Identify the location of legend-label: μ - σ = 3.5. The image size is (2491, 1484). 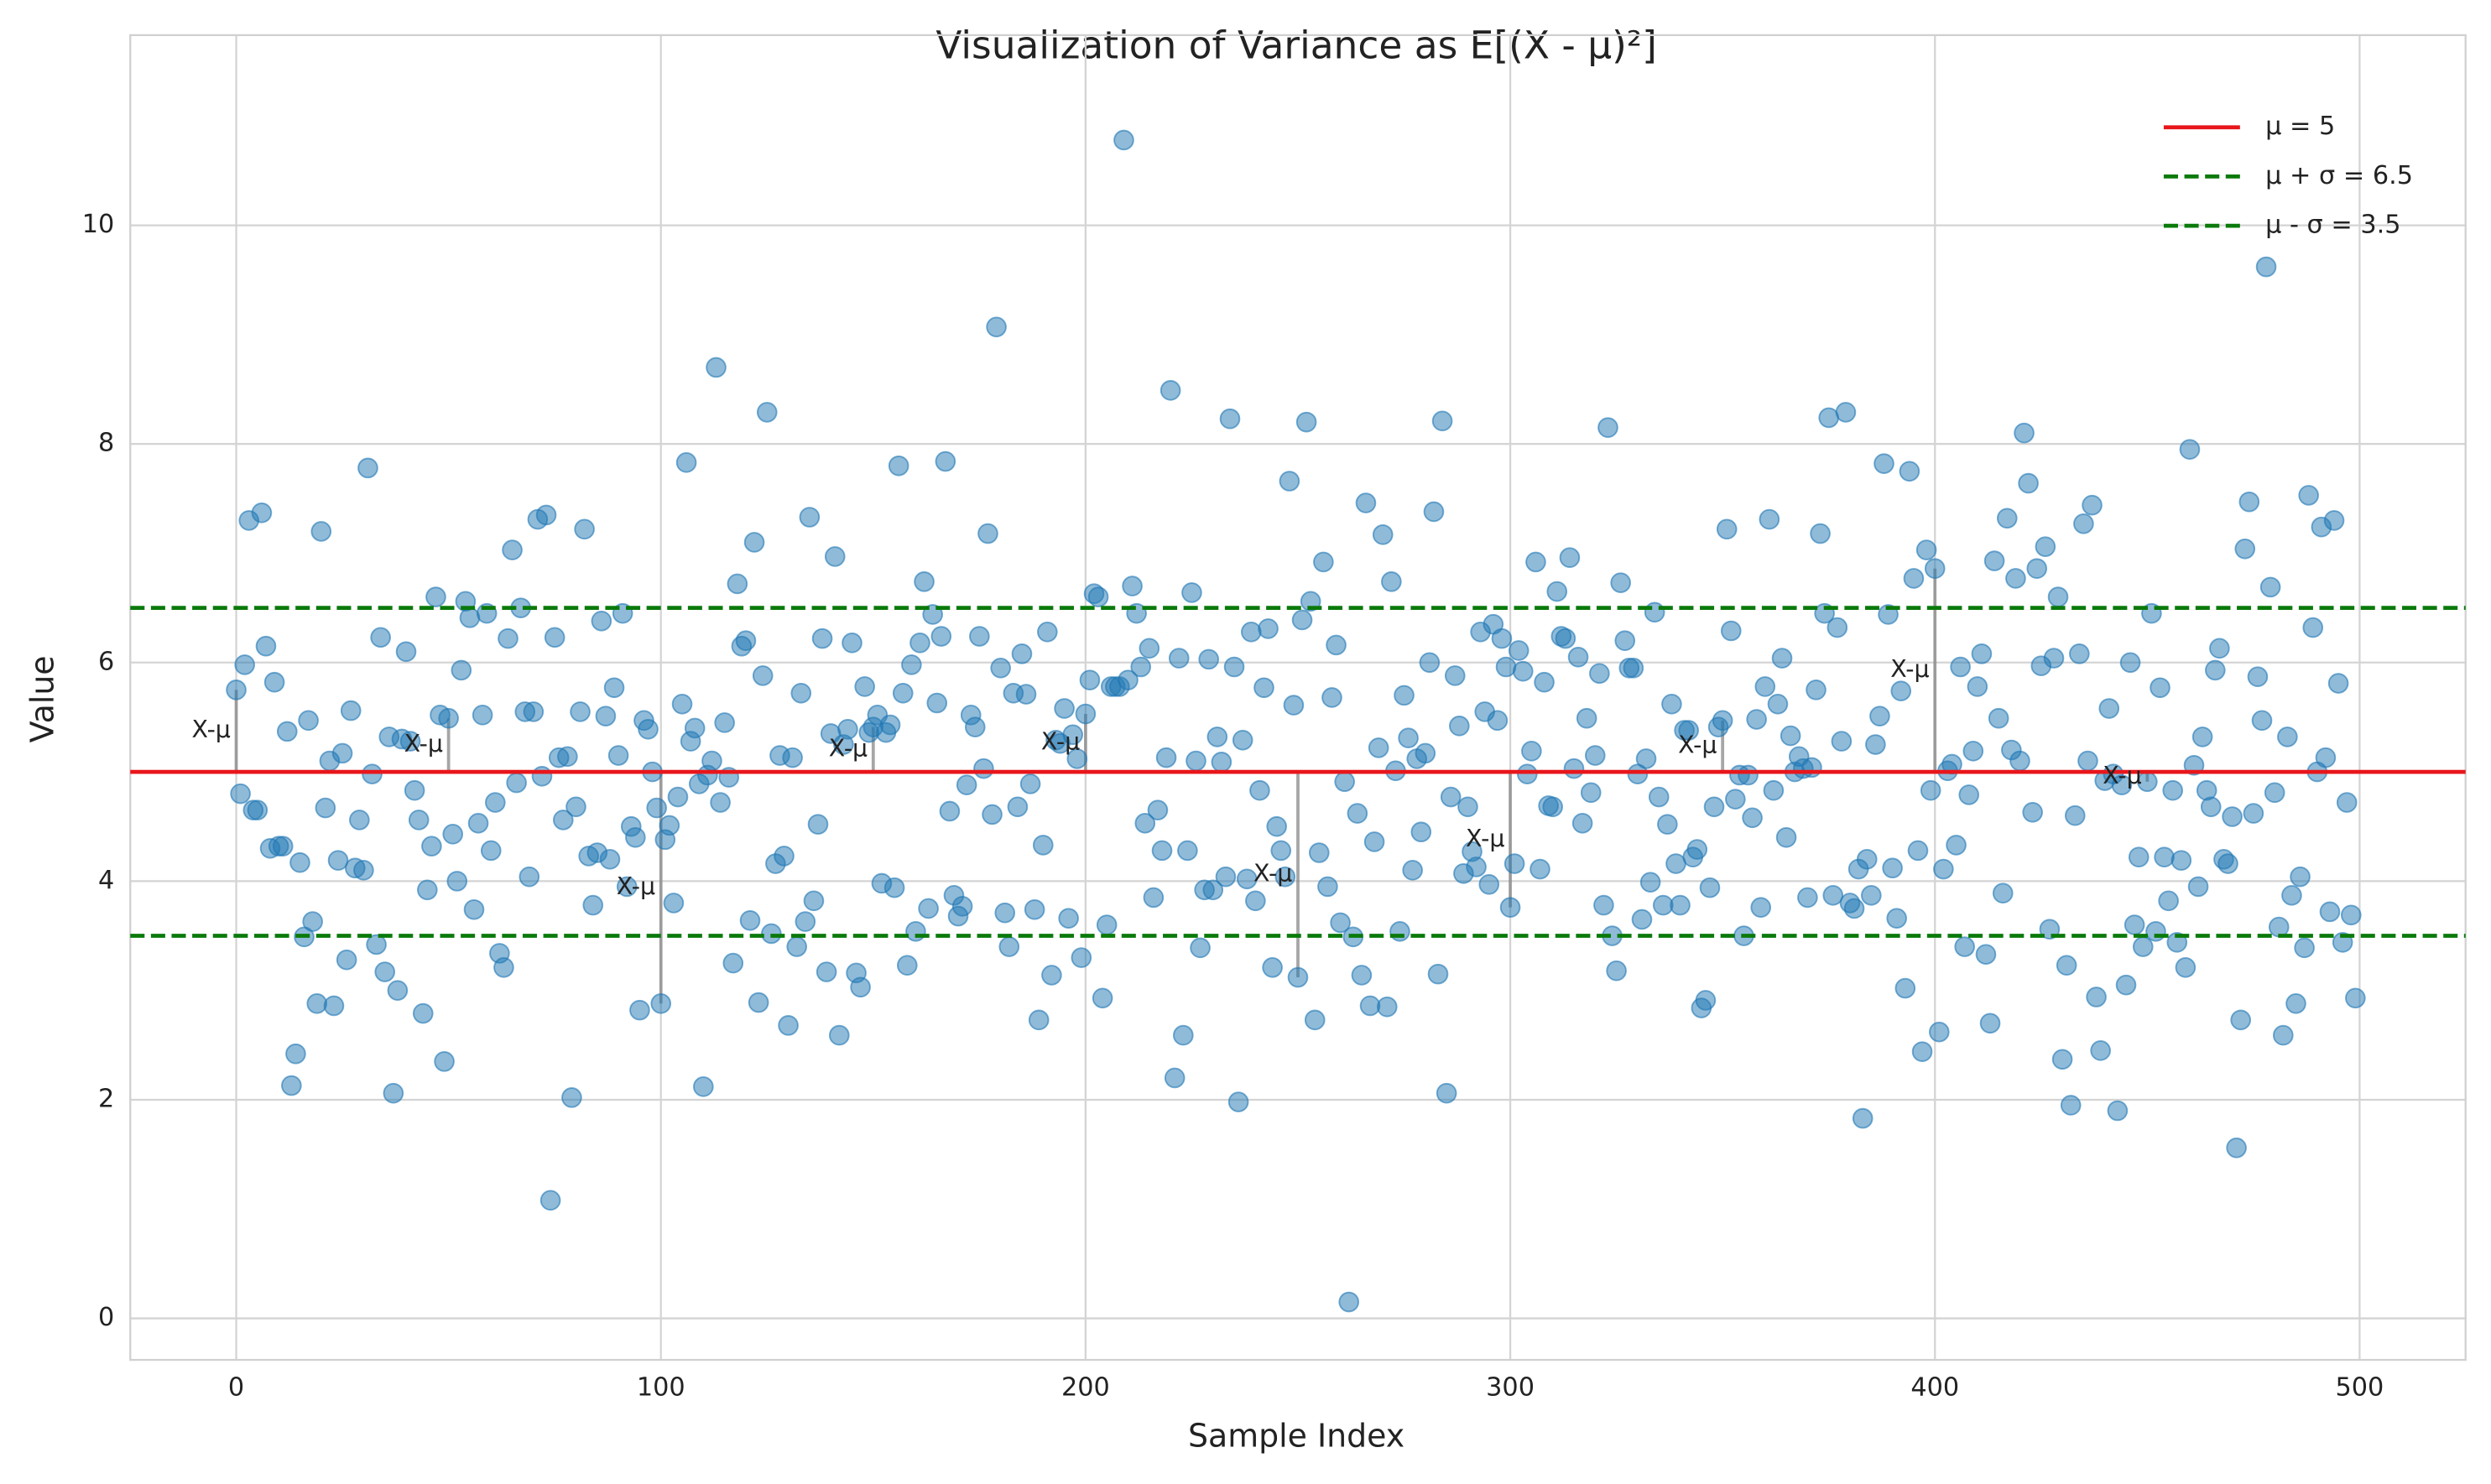
(2332, 226).